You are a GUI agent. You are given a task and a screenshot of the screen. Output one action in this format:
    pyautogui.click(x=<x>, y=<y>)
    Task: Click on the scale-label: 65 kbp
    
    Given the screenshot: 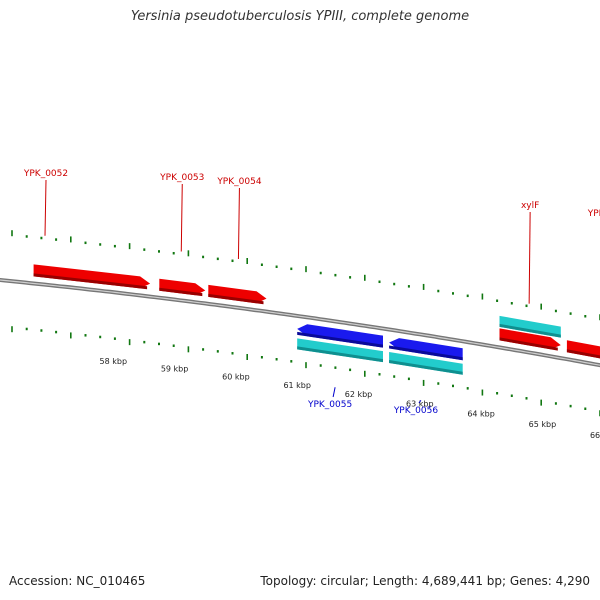 What is the action you would take?
    pyautogui.click(x=543, y=424)
    